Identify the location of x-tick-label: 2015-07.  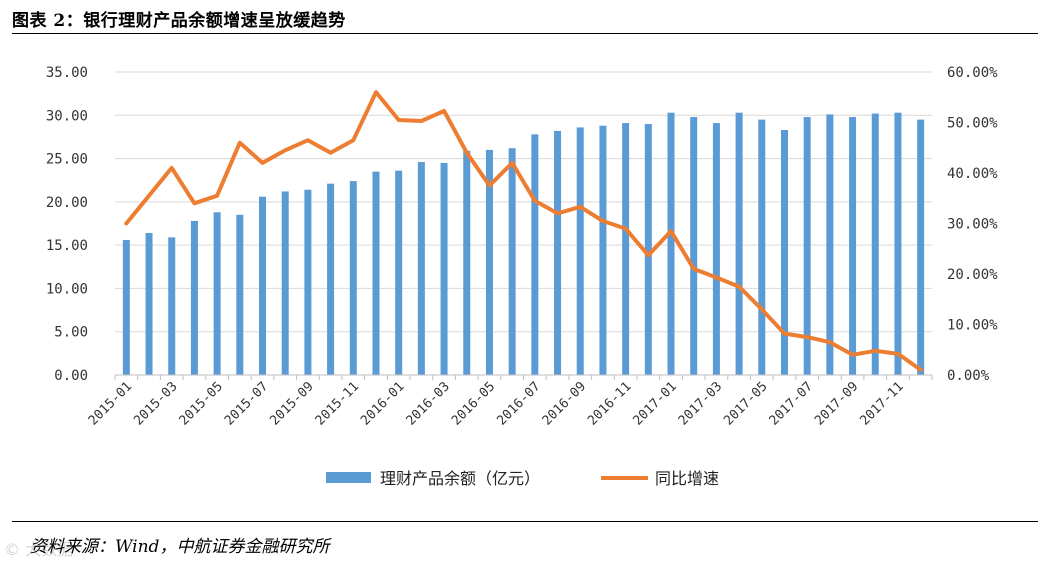
(246, 403).